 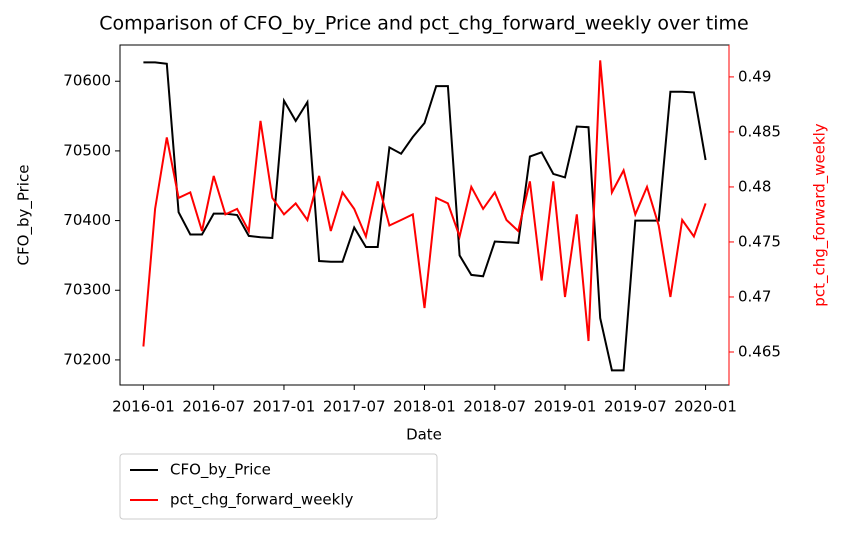 I want to click on y-tick-label: 70600, so click(x=87, y=81).